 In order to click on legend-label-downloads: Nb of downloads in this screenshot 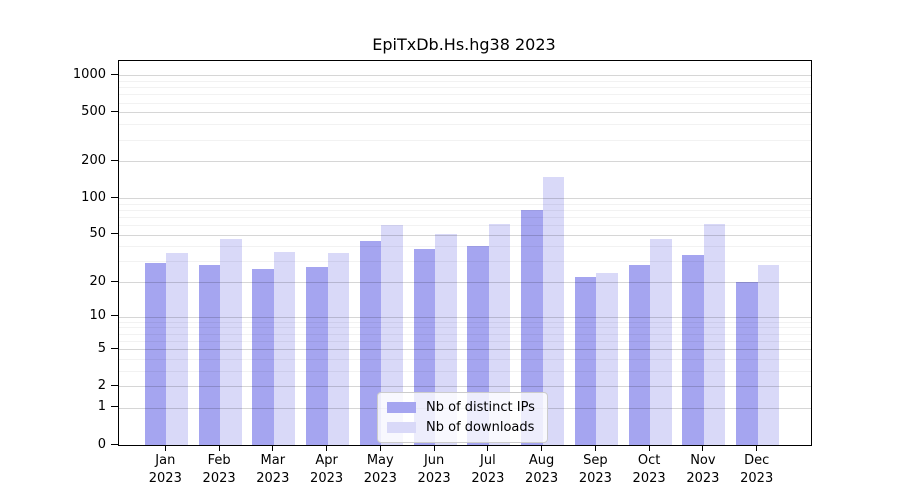, I will do `click(480, 427)`.